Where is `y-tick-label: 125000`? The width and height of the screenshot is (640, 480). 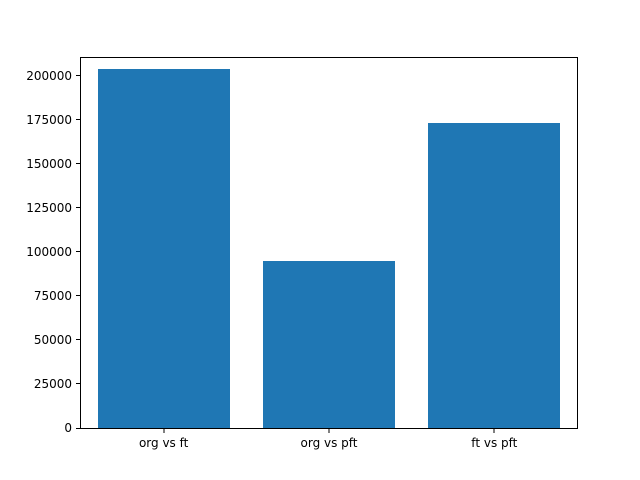
y-tick-label: 125000 is located at coordinates (49, 207).